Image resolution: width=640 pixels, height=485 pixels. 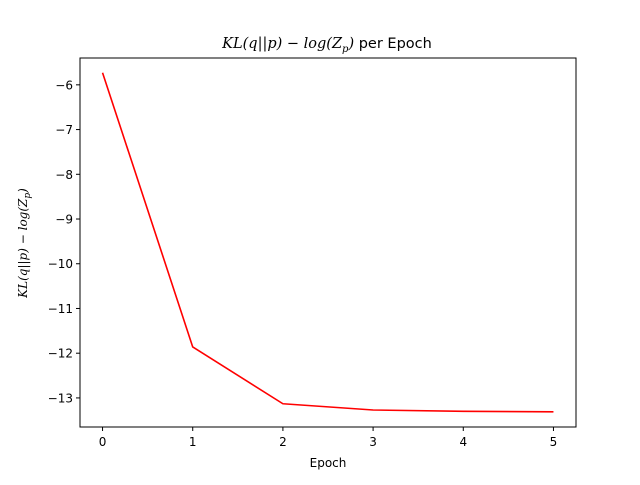 What do you see at coordinates (64, 85) in the screenshot?
I see `y-tick-label: −6` at bounding box center [64, 85].